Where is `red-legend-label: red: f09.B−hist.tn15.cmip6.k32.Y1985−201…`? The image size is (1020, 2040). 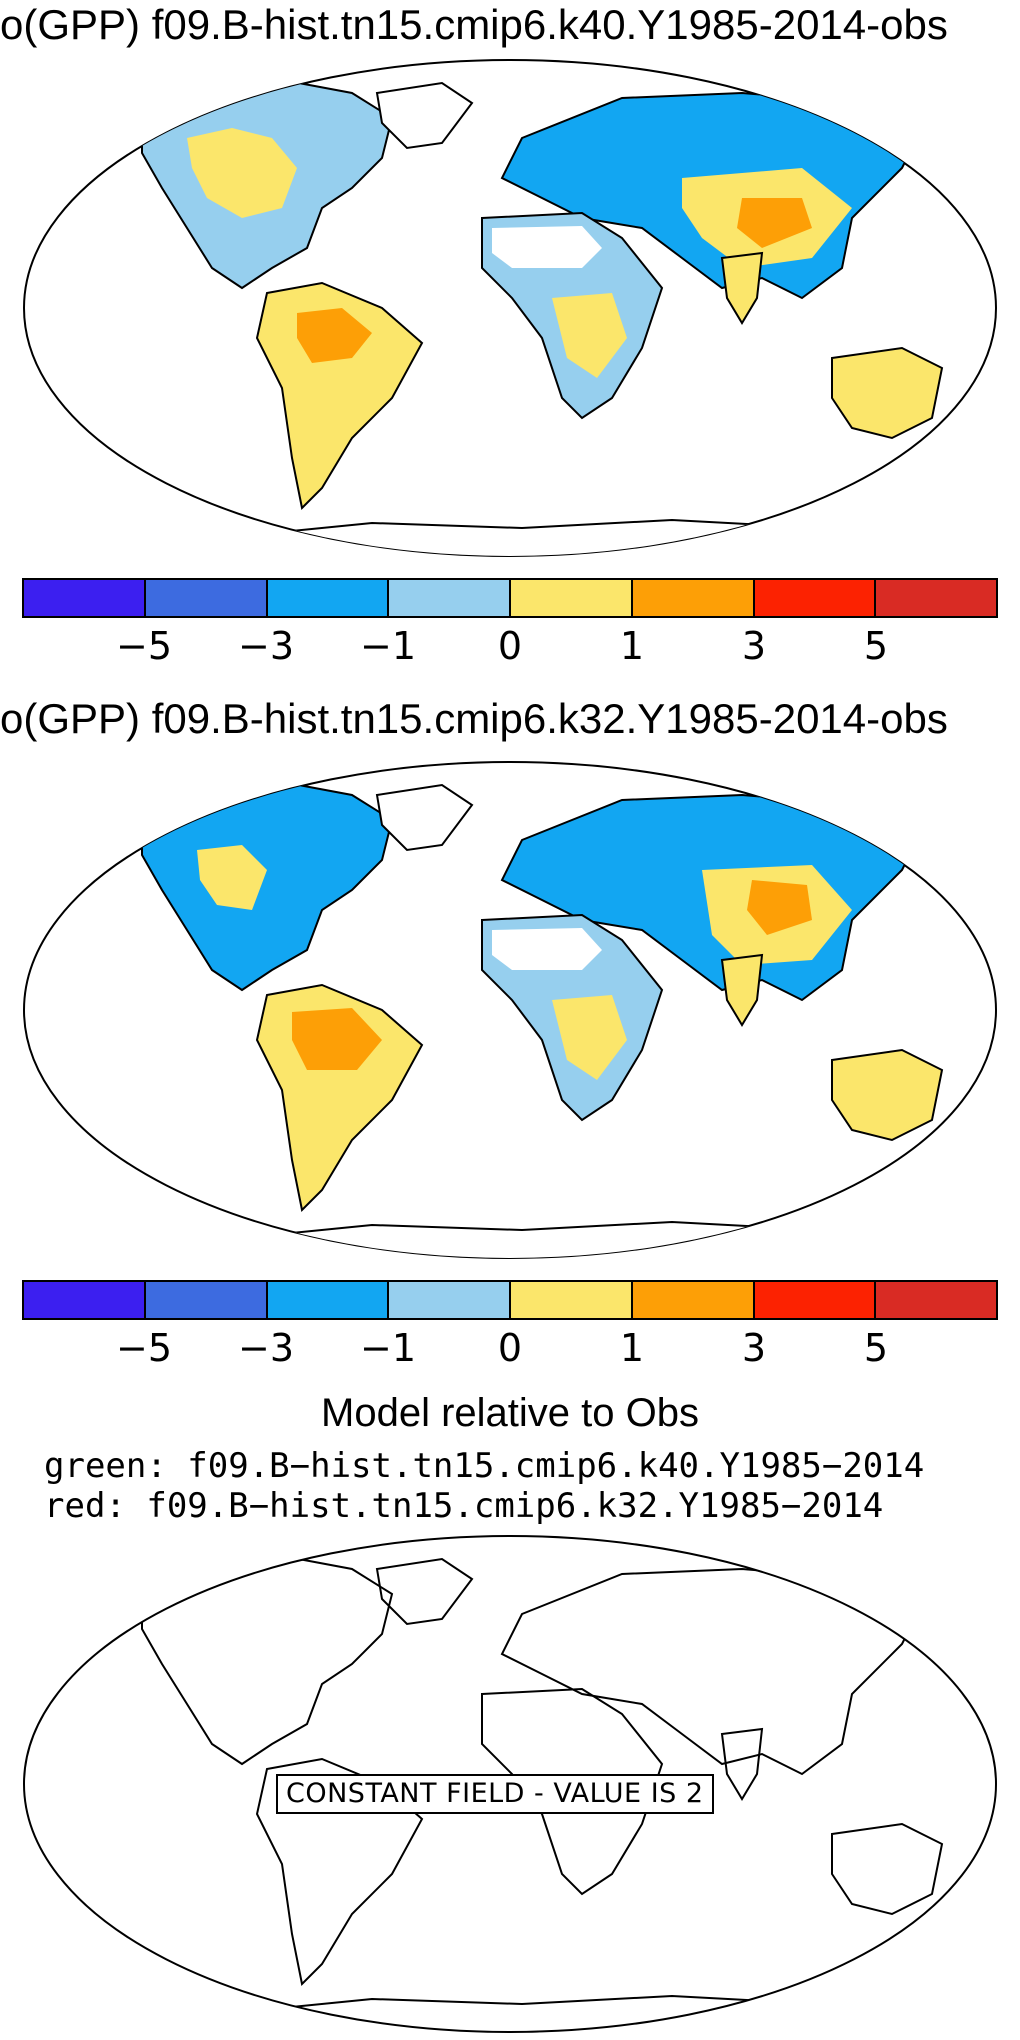
red-legend-label: red: f09.B−hist.tn15.cmip6.k32.Y1985−201… is located at coordinates (464, 1506).